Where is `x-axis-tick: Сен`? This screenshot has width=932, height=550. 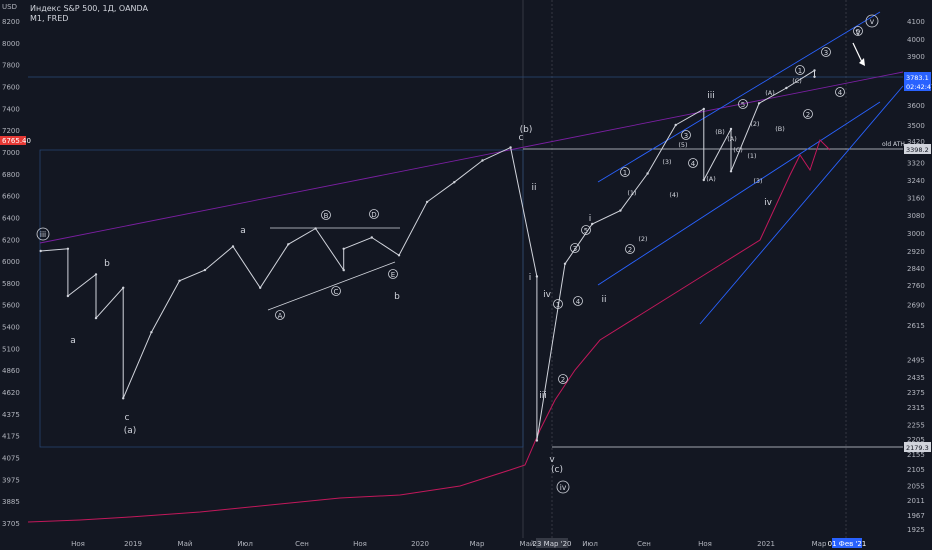
x-axis-tick: Сен is located at coordinates (644, 544).